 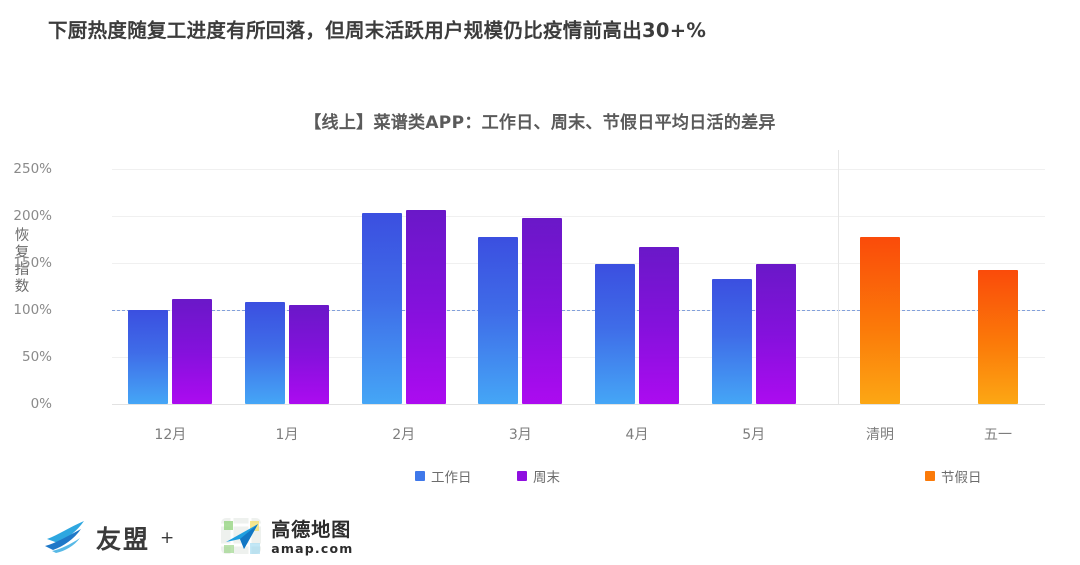 What do you see at coordinates (961, 478) in the screenshot?
I see `legend-label: 节假日` at bounding box center [961, 478].